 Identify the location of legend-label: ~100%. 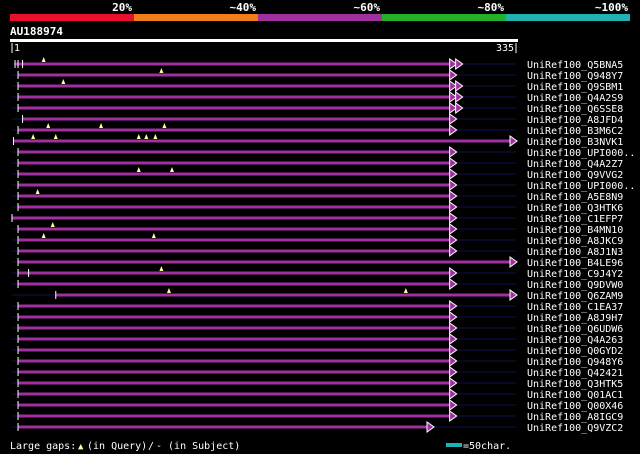
(611, 7).